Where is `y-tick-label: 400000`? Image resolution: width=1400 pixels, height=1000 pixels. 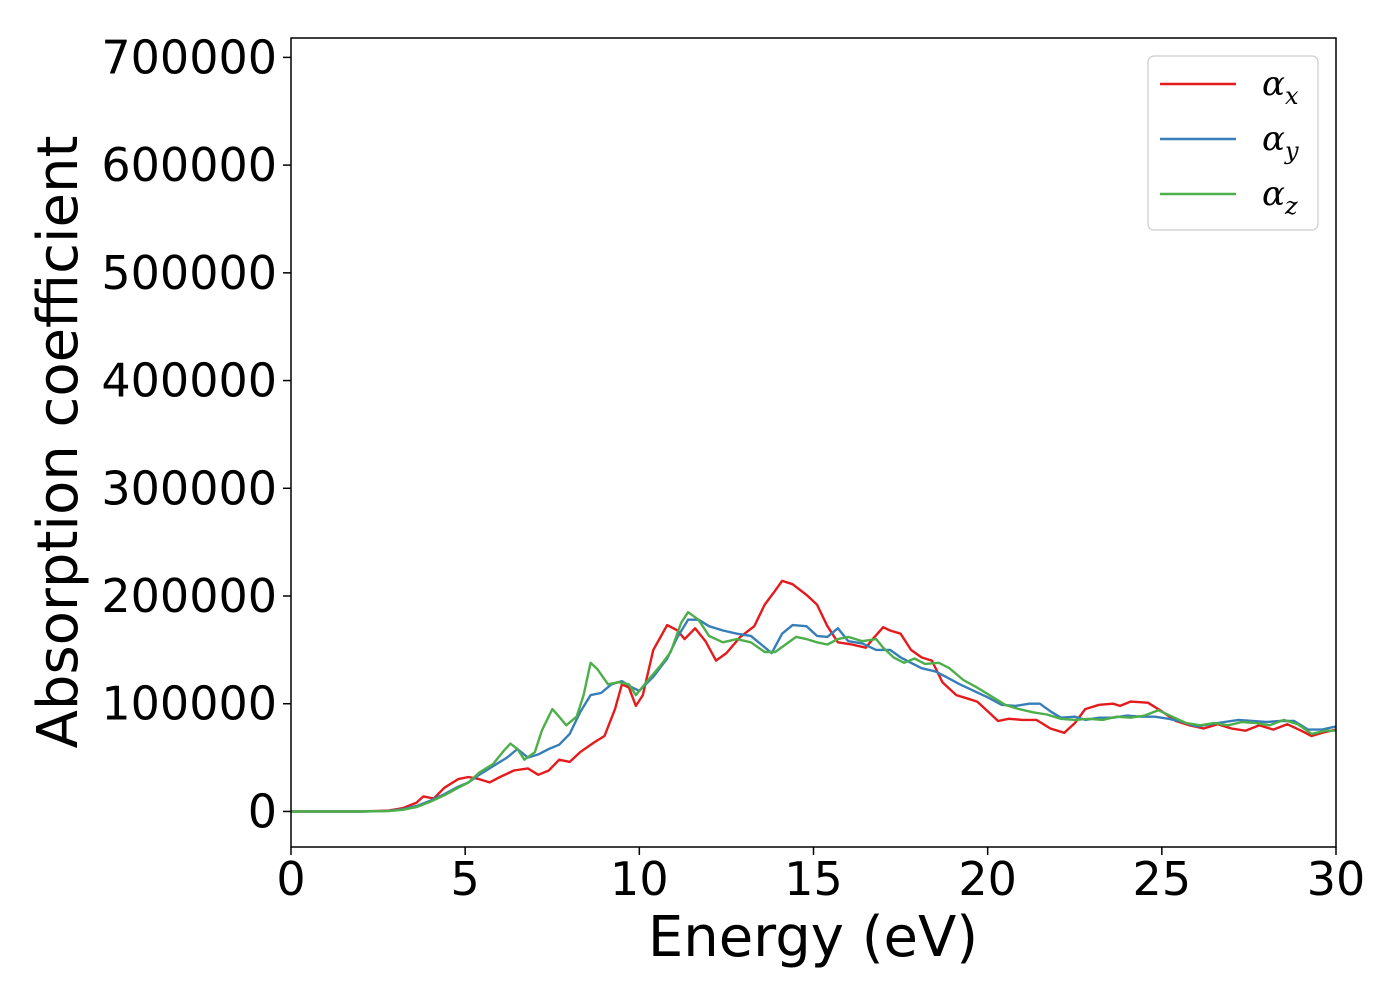
y-tick-label: 400000 is located at coordinates (189, 381).